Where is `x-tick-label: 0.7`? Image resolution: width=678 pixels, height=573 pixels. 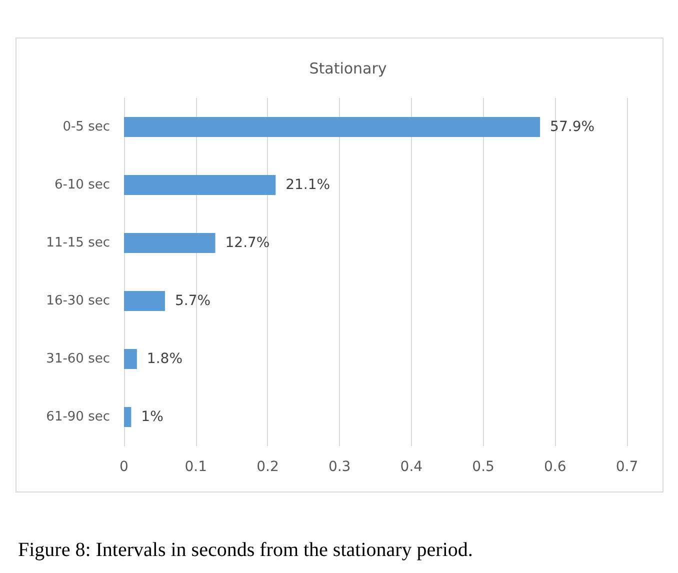 x-tick-label: 0.7 is located at coordinates (627, 467).